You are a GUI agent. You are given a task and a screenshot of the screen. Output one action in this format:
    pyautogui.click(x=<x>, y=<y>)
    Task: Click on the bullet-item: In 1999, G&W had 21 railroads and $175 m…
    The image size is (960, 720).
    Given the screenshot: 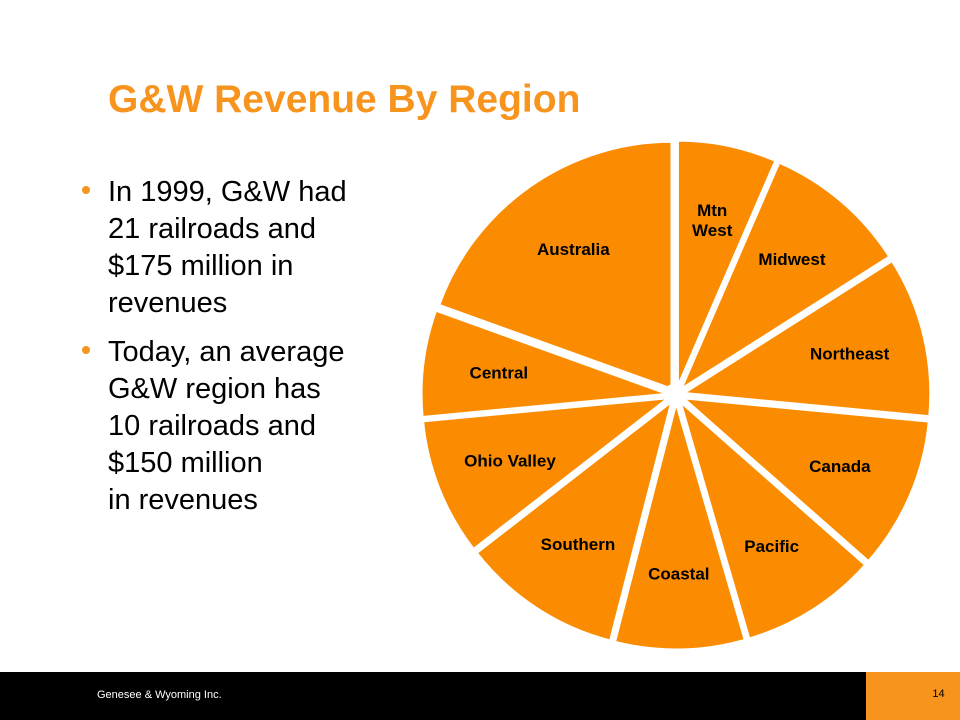 What is the action you would take?
    pyautogui.click(x=254, y=248)
    